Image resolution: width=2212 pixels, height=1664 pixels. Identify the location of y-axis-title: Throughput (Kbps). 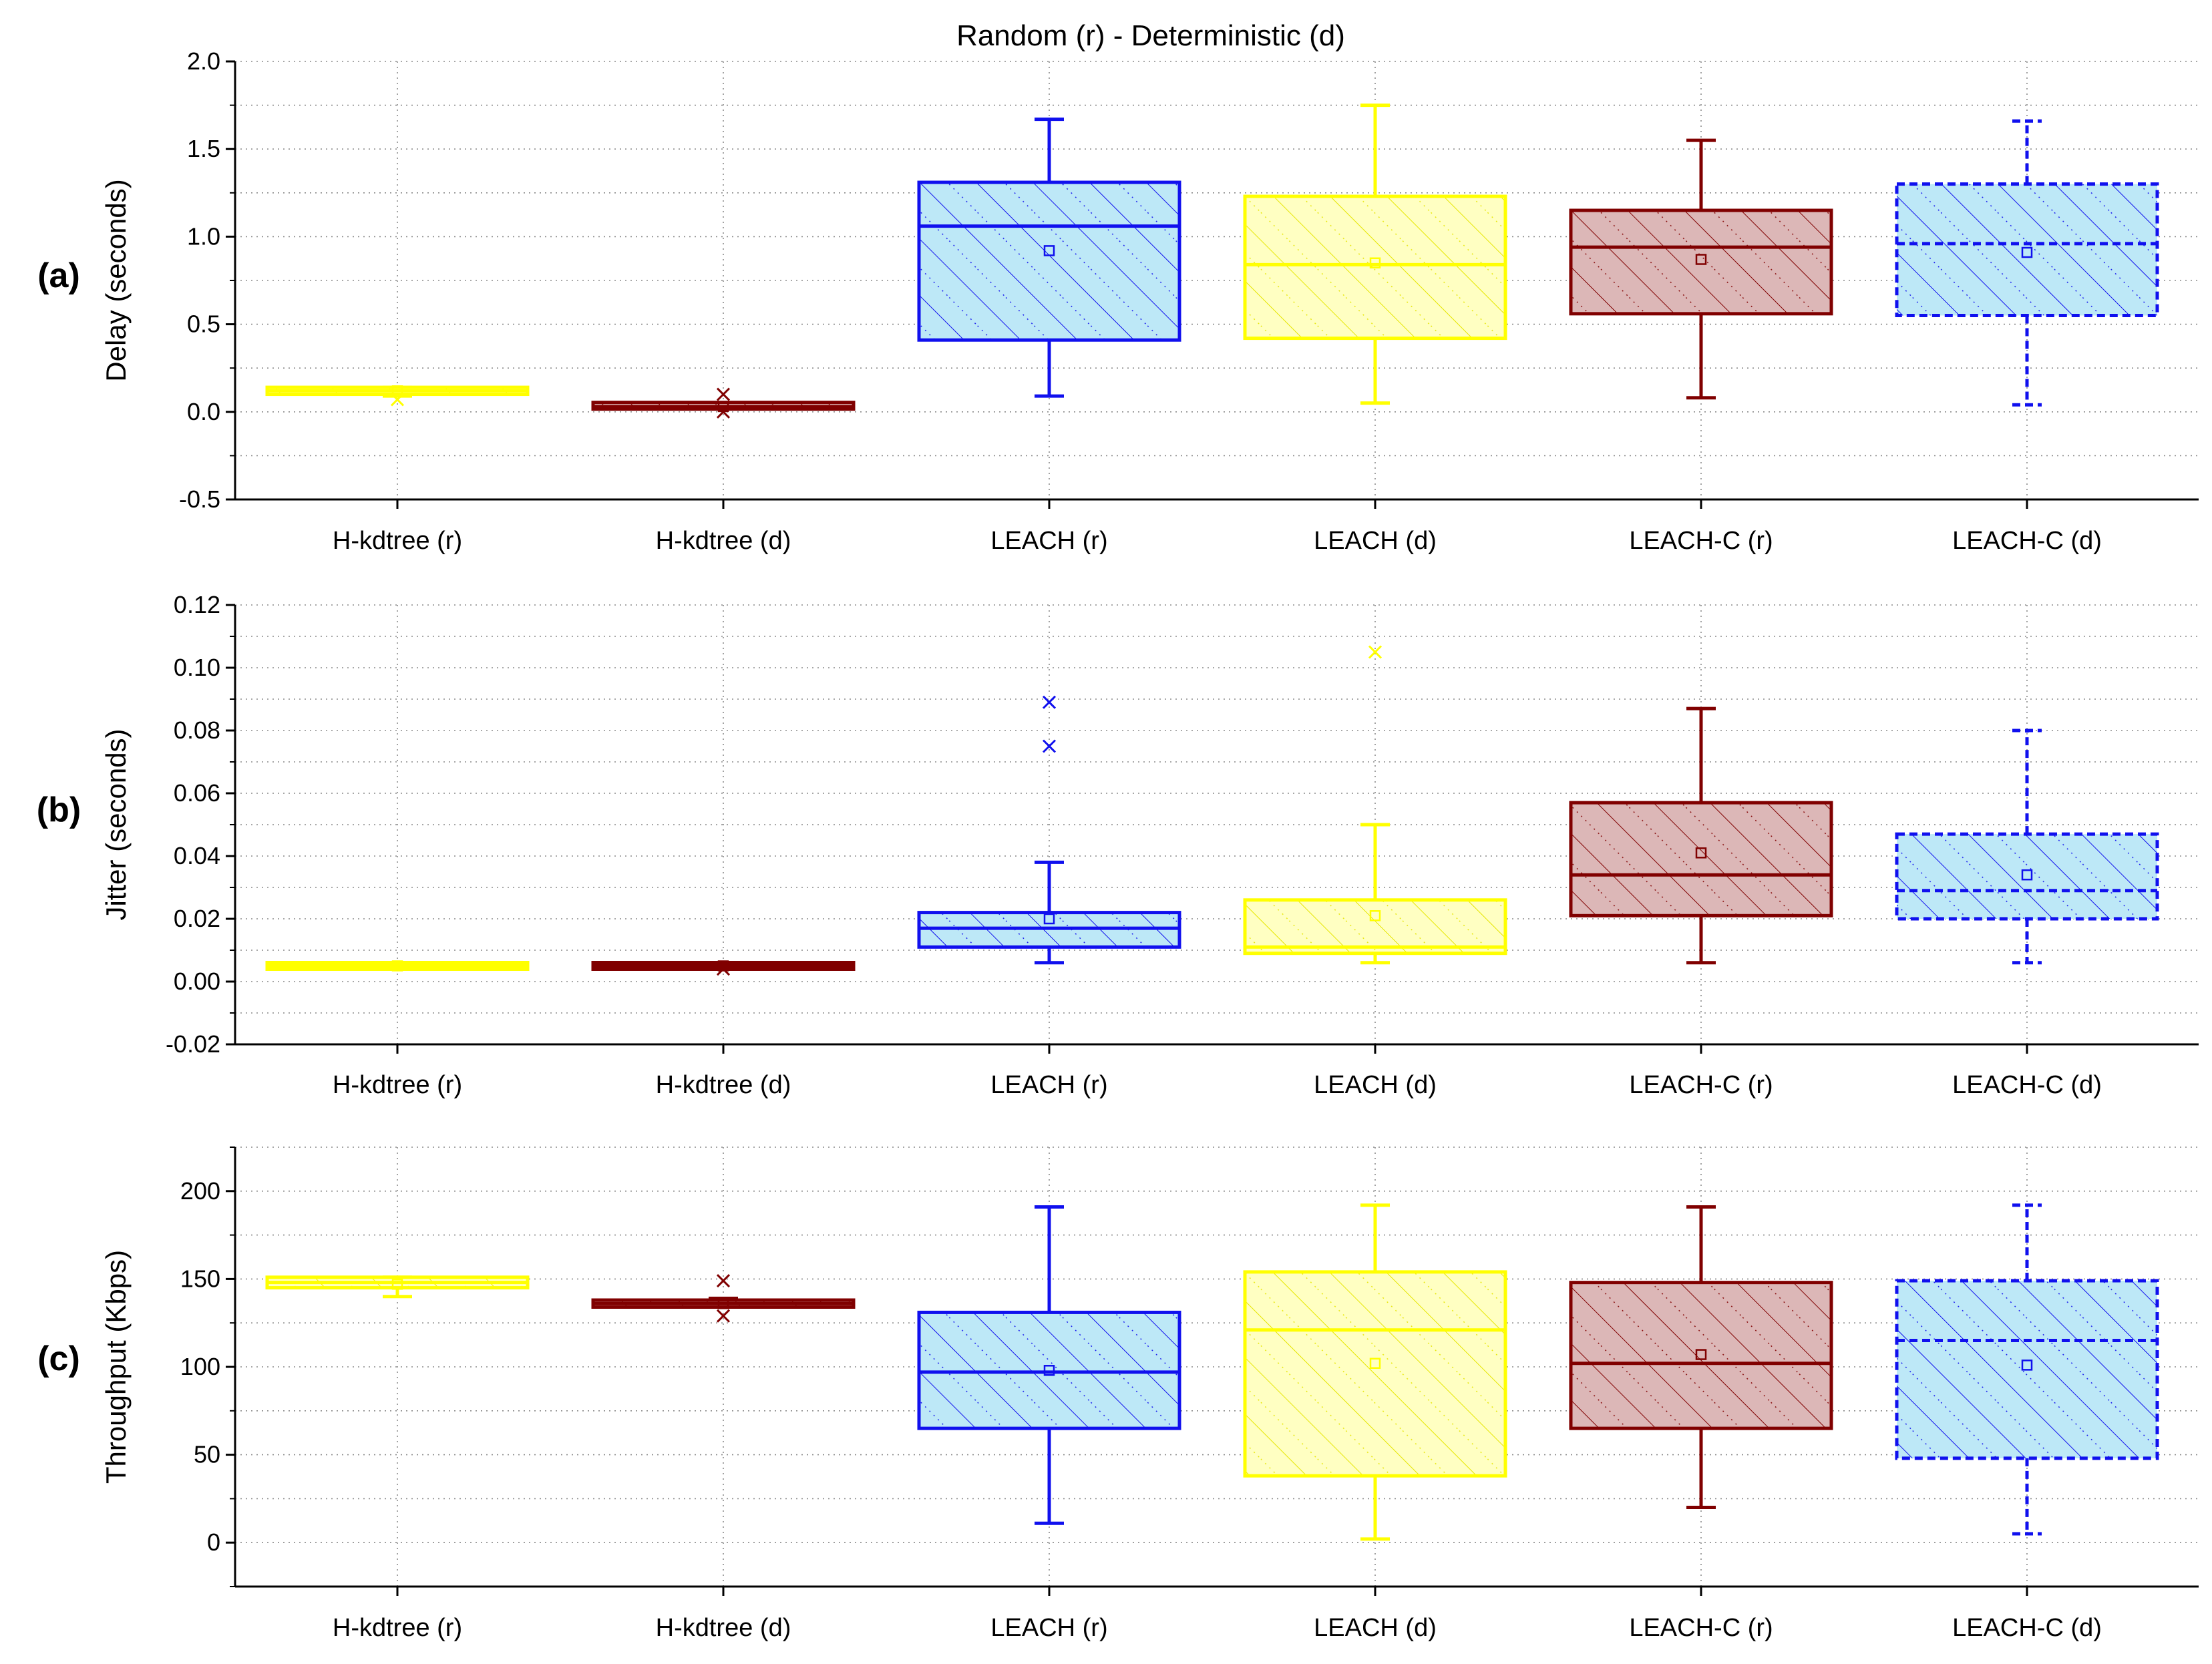
(116, 1367).